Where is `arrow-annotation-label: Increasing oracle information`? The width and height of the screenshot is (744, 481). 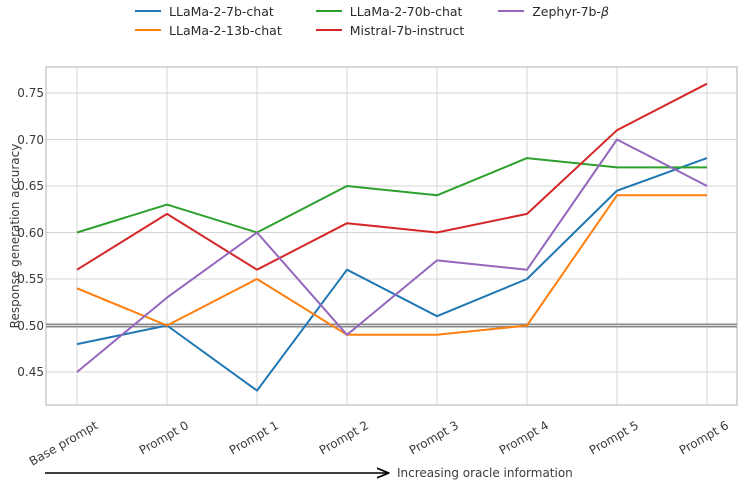
arrow-annotation-label: Increasing oracle information is located at coordinates (485, 473).